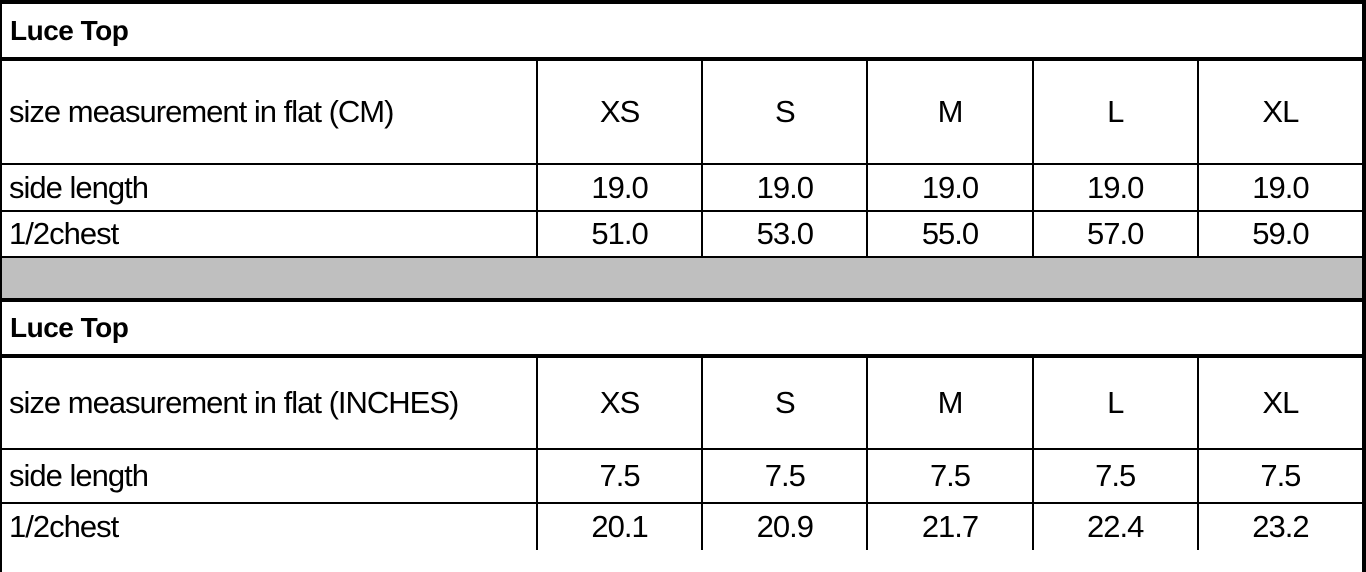  Describe the element at coordinates (1279, 234) in the screenshot. I see `value-cell: 59.0` at that location.